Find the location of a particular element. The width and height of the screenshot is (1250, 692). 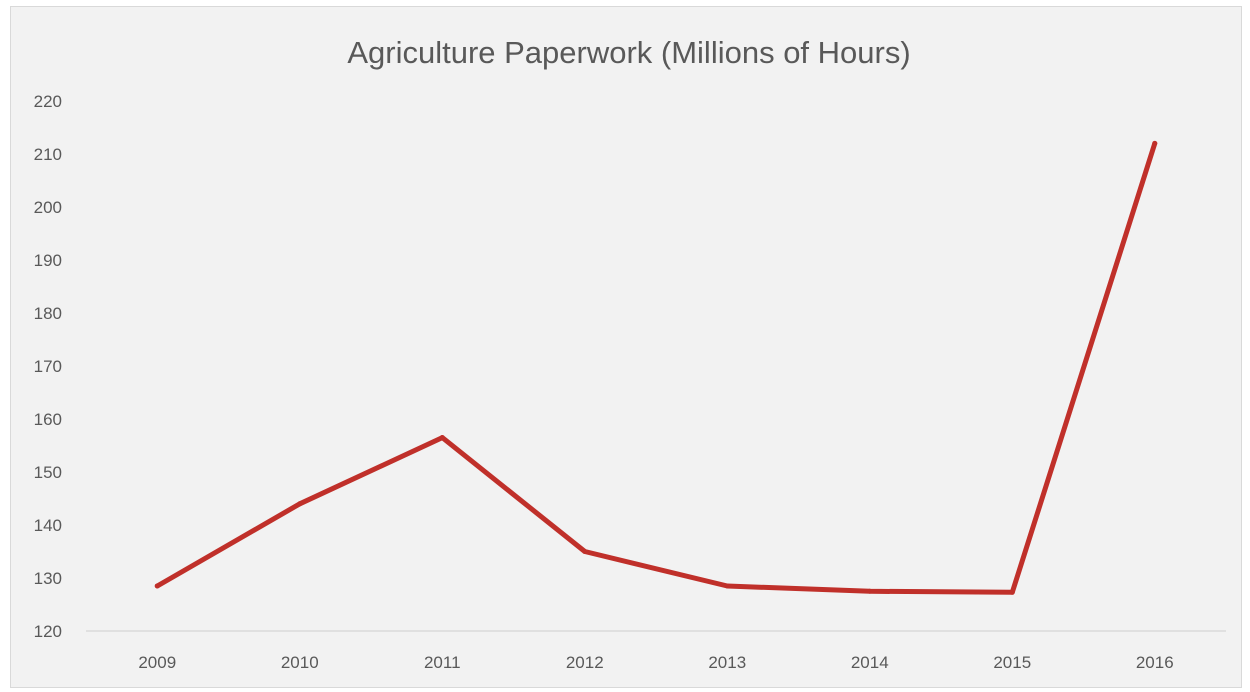

y-tick-label: 200 is located at coordinates (48, 207).